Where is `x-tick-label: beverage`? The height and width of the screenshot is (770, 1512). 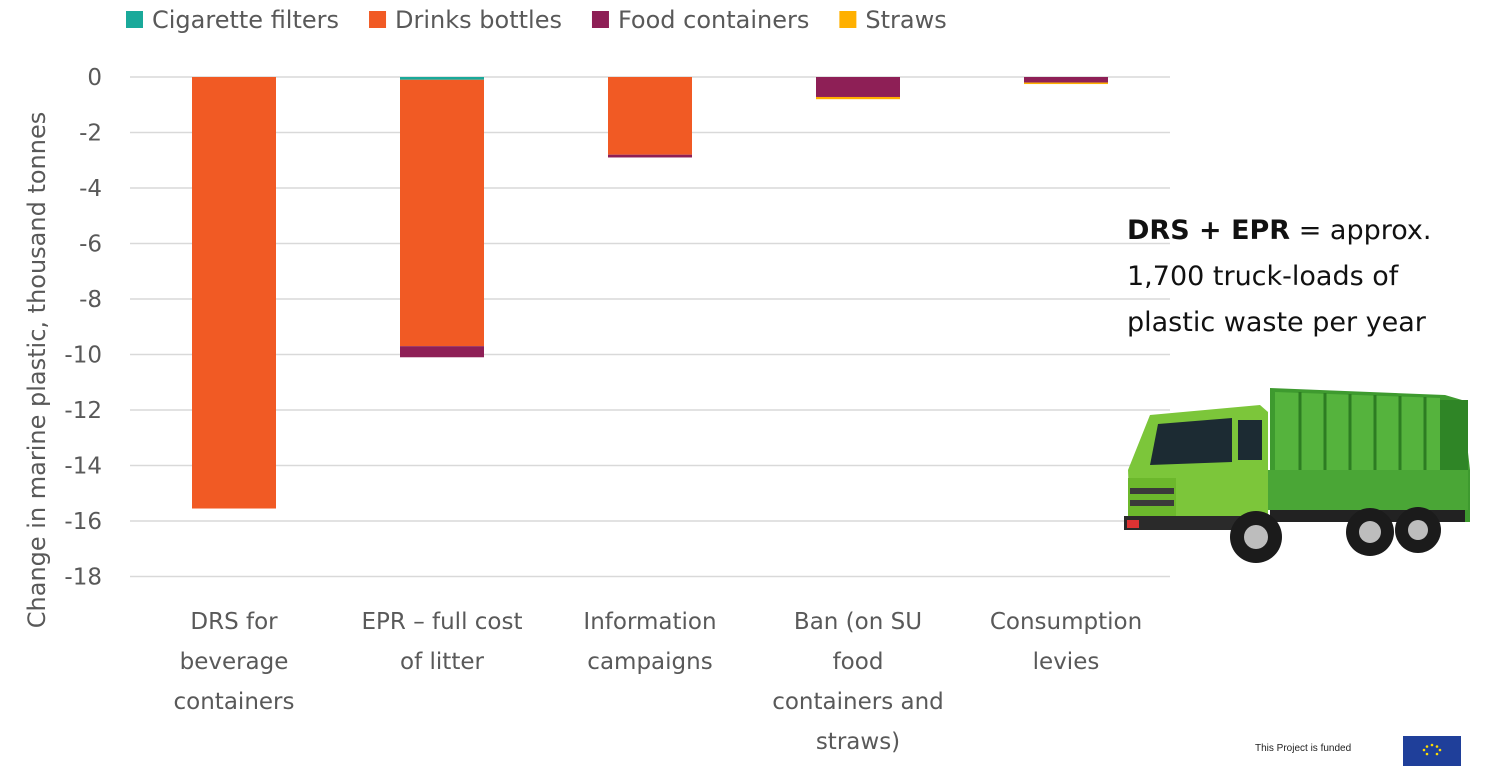
x-tick-label: beverage is located at coordinates (234, 662).